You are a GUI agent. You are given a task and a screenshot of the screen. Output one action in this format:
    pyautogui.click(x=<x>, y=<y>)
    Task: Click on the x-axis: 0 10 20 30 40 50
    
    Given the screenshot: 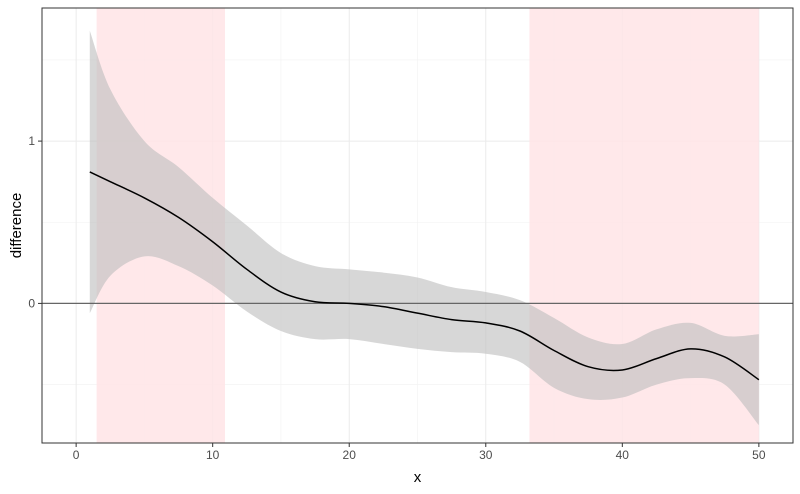 What is the action you would take?
    pyautogui.click(x=419, y=452)
    